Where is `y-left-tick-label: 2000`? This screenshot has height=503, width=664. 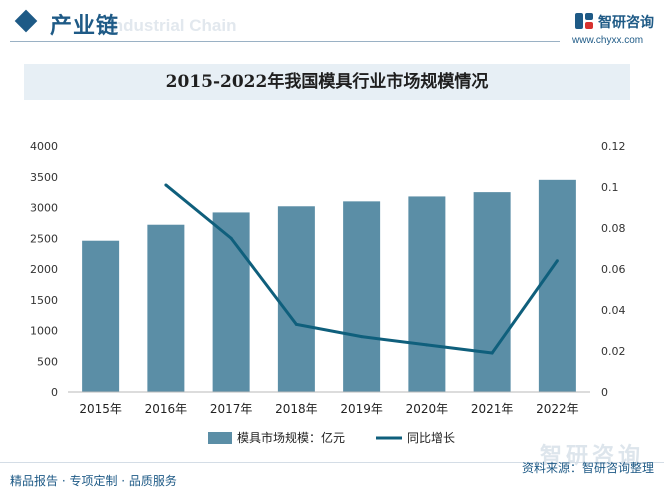 y-left-tick-label: 2000 is located at coordinates (44, 269).